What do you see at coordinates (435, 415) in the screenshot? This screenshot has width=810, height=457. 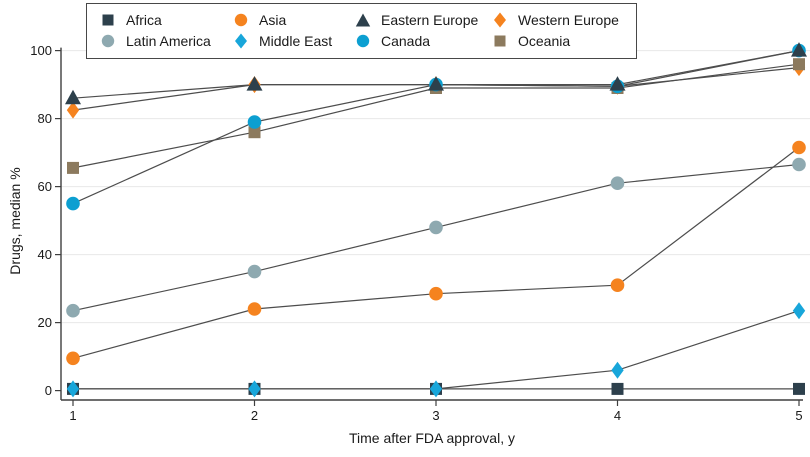 I see `x-tick-label: 3` at bounding box center [435, 415].